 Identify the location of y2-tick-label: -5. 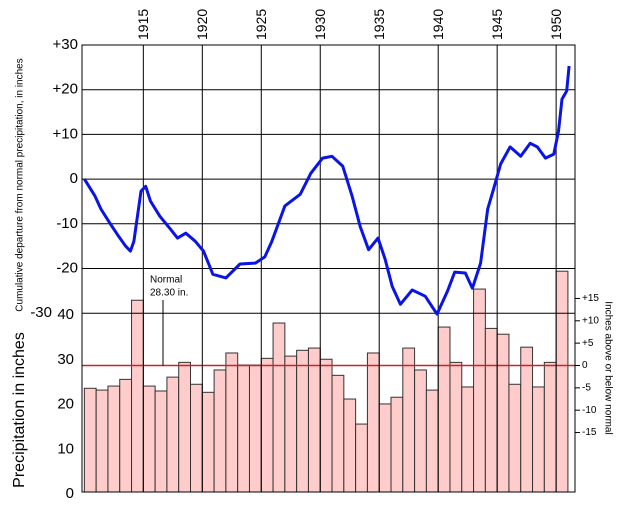
(586, 387).